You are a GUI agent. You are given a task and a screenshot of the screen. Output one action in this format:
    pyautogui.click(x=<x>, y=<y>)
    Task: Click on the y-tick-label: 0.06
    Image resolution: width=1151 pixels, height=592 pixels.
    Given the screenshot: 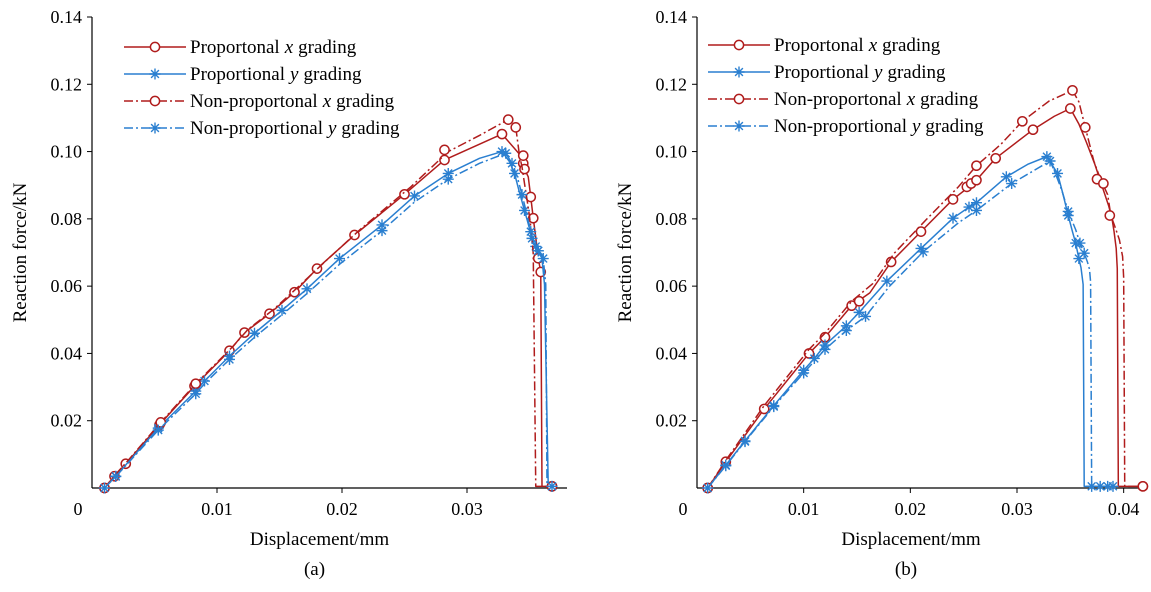 What is the action you would take?
    pyautogui.click(x=672, y=286)
    